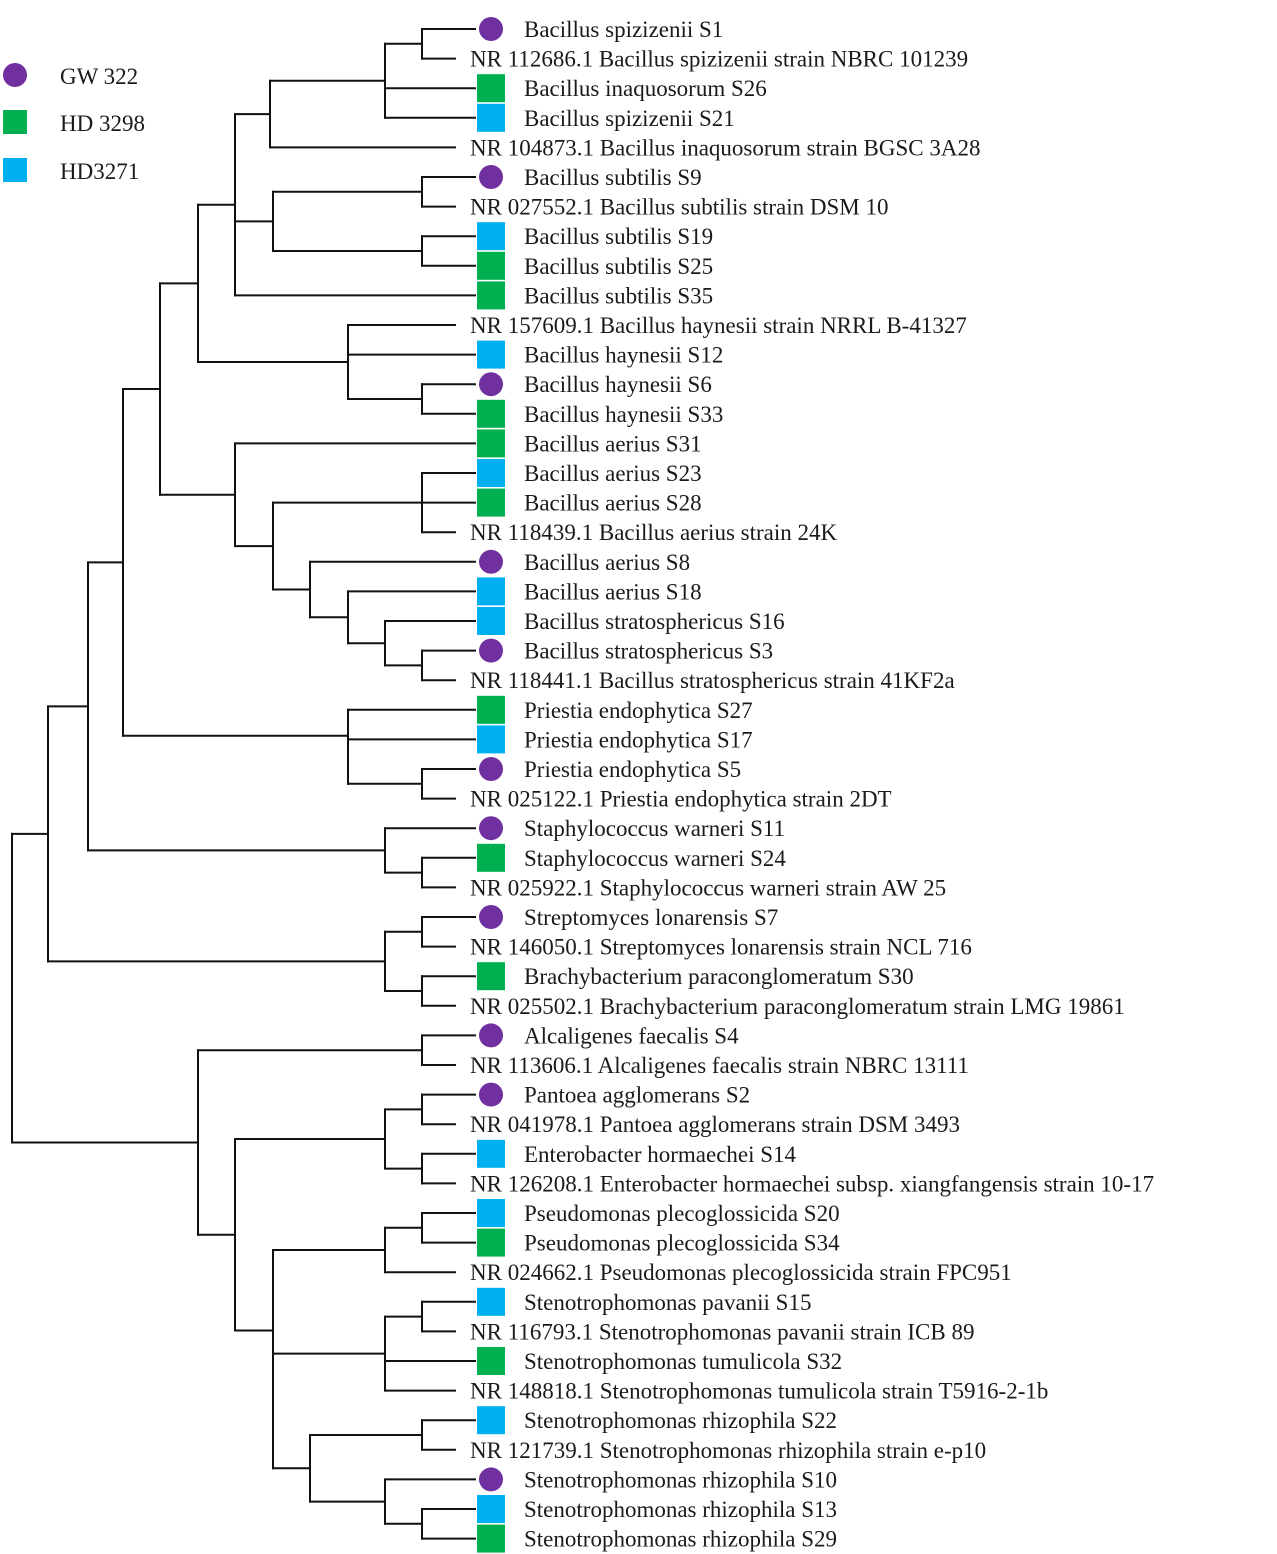 The image size is (1277, 1554). What do you see at coordinates (618, 266) in the screenshot?
I see `leaf-label: Bacillus subtilis S25` at bounding box center [618, 266].